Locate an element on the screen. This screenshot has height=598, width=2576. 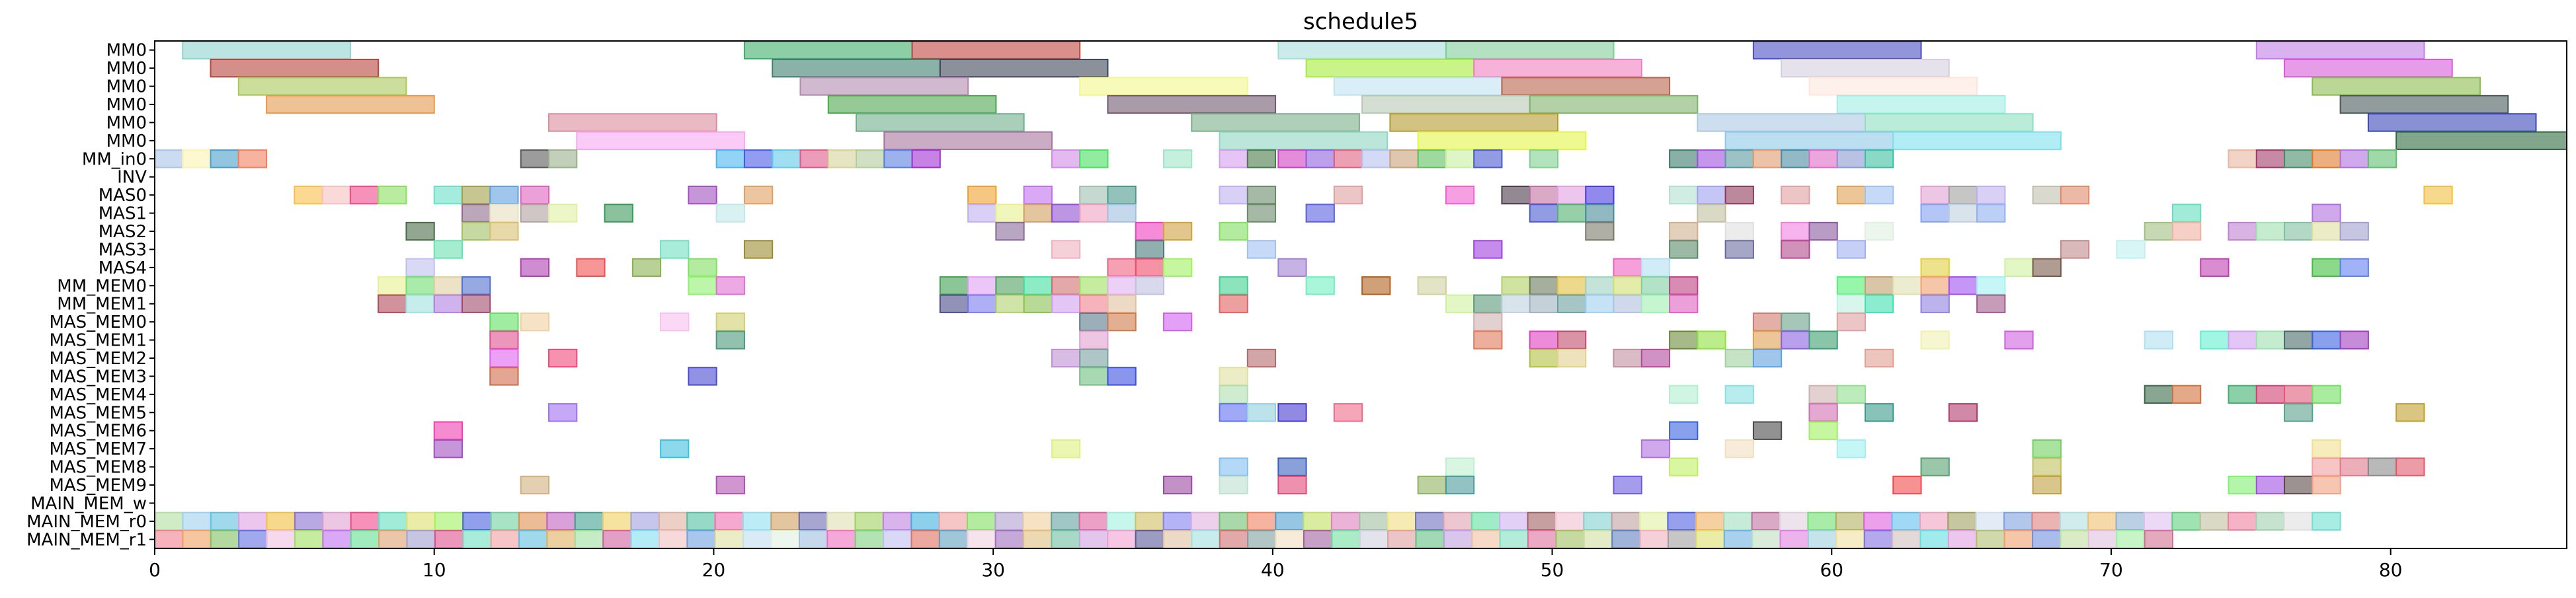
y-tick-label: MM_MEM0 is located at coordinates (102, 286).